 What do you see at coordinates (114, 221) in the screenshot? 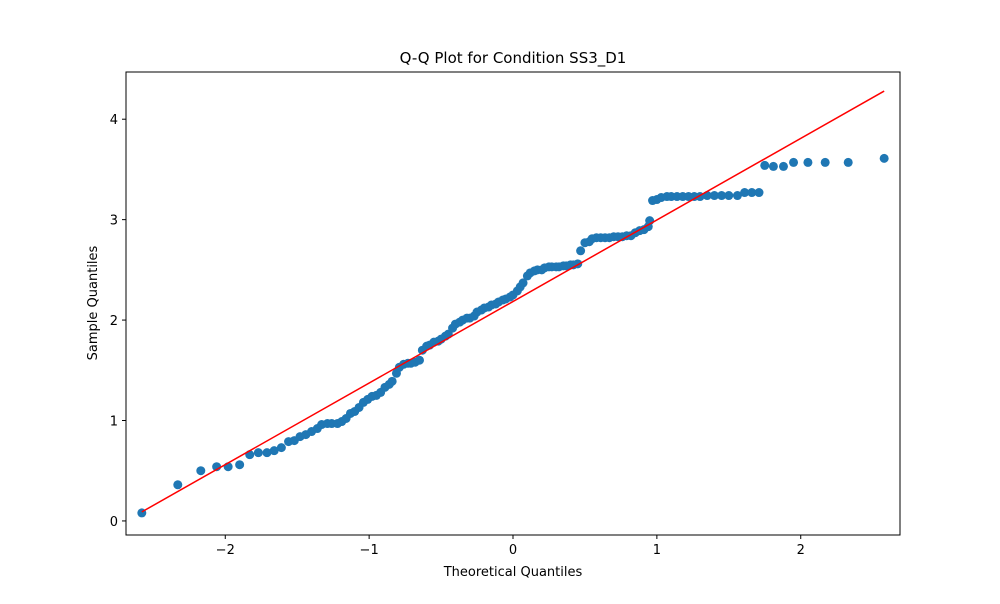
I see `y-tick-label: 3` at bounding box center [114, 221].